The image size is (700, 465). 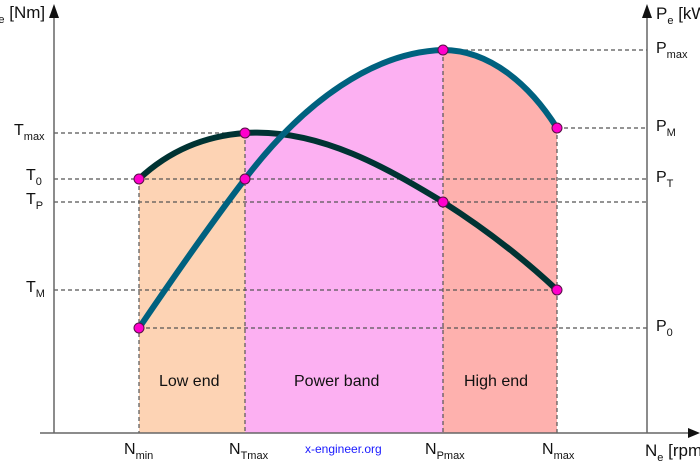 What do you see at coordinates (189, 381) in the screenshot?
I see `region-label-low-end: Low end` at bounding box center [189, 381].